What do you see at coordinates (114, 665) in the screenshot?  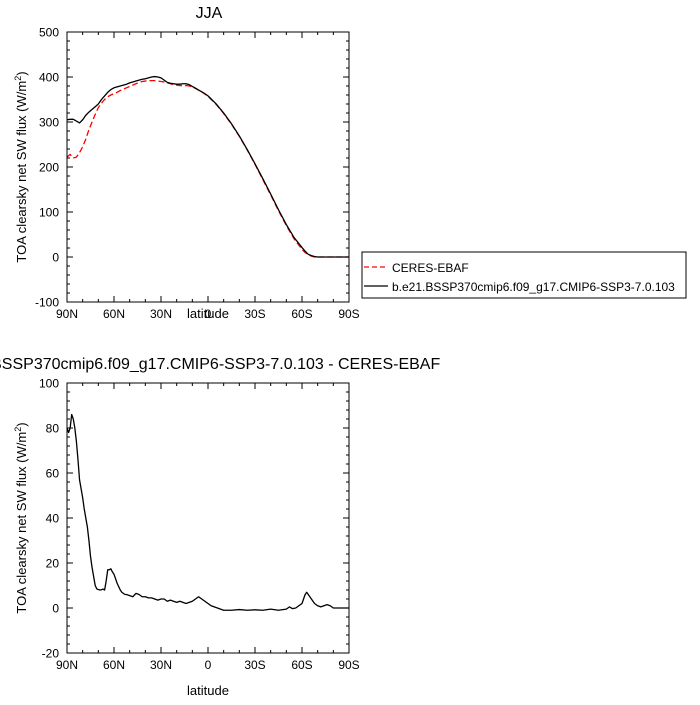 I see `panel-bottom-xtick-label: 60N` at bounding box center [114, 665].